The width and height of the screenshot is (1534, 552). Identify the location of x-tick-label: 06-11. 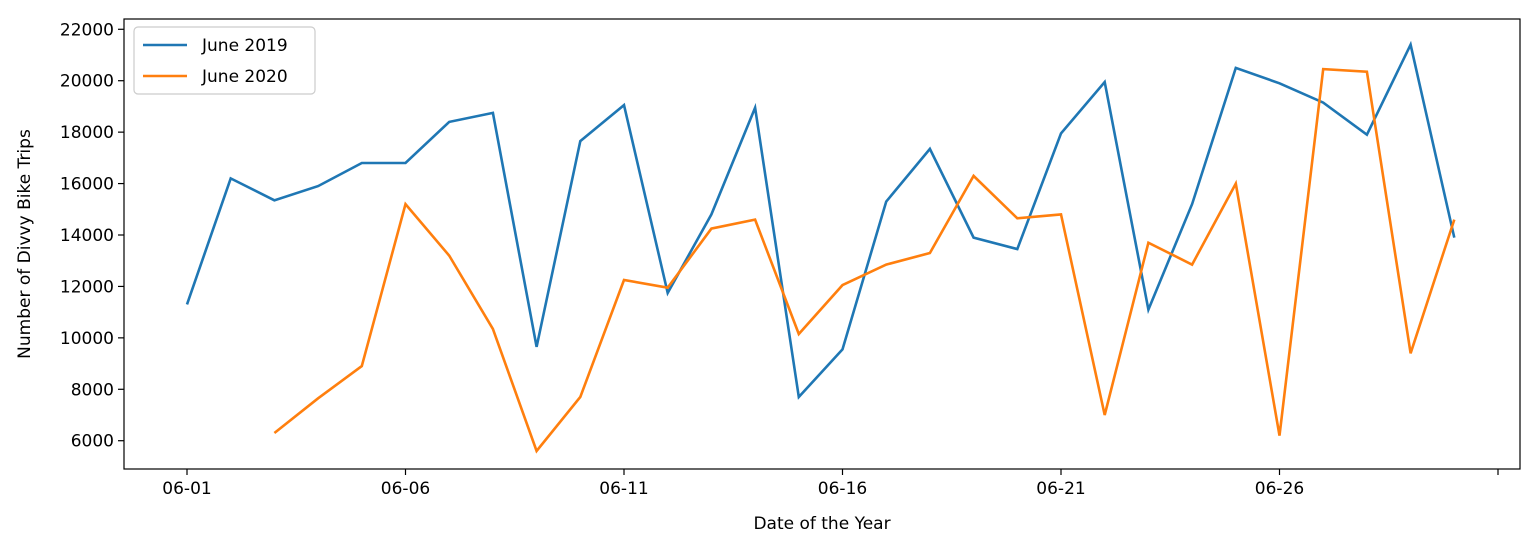
(623, 489).